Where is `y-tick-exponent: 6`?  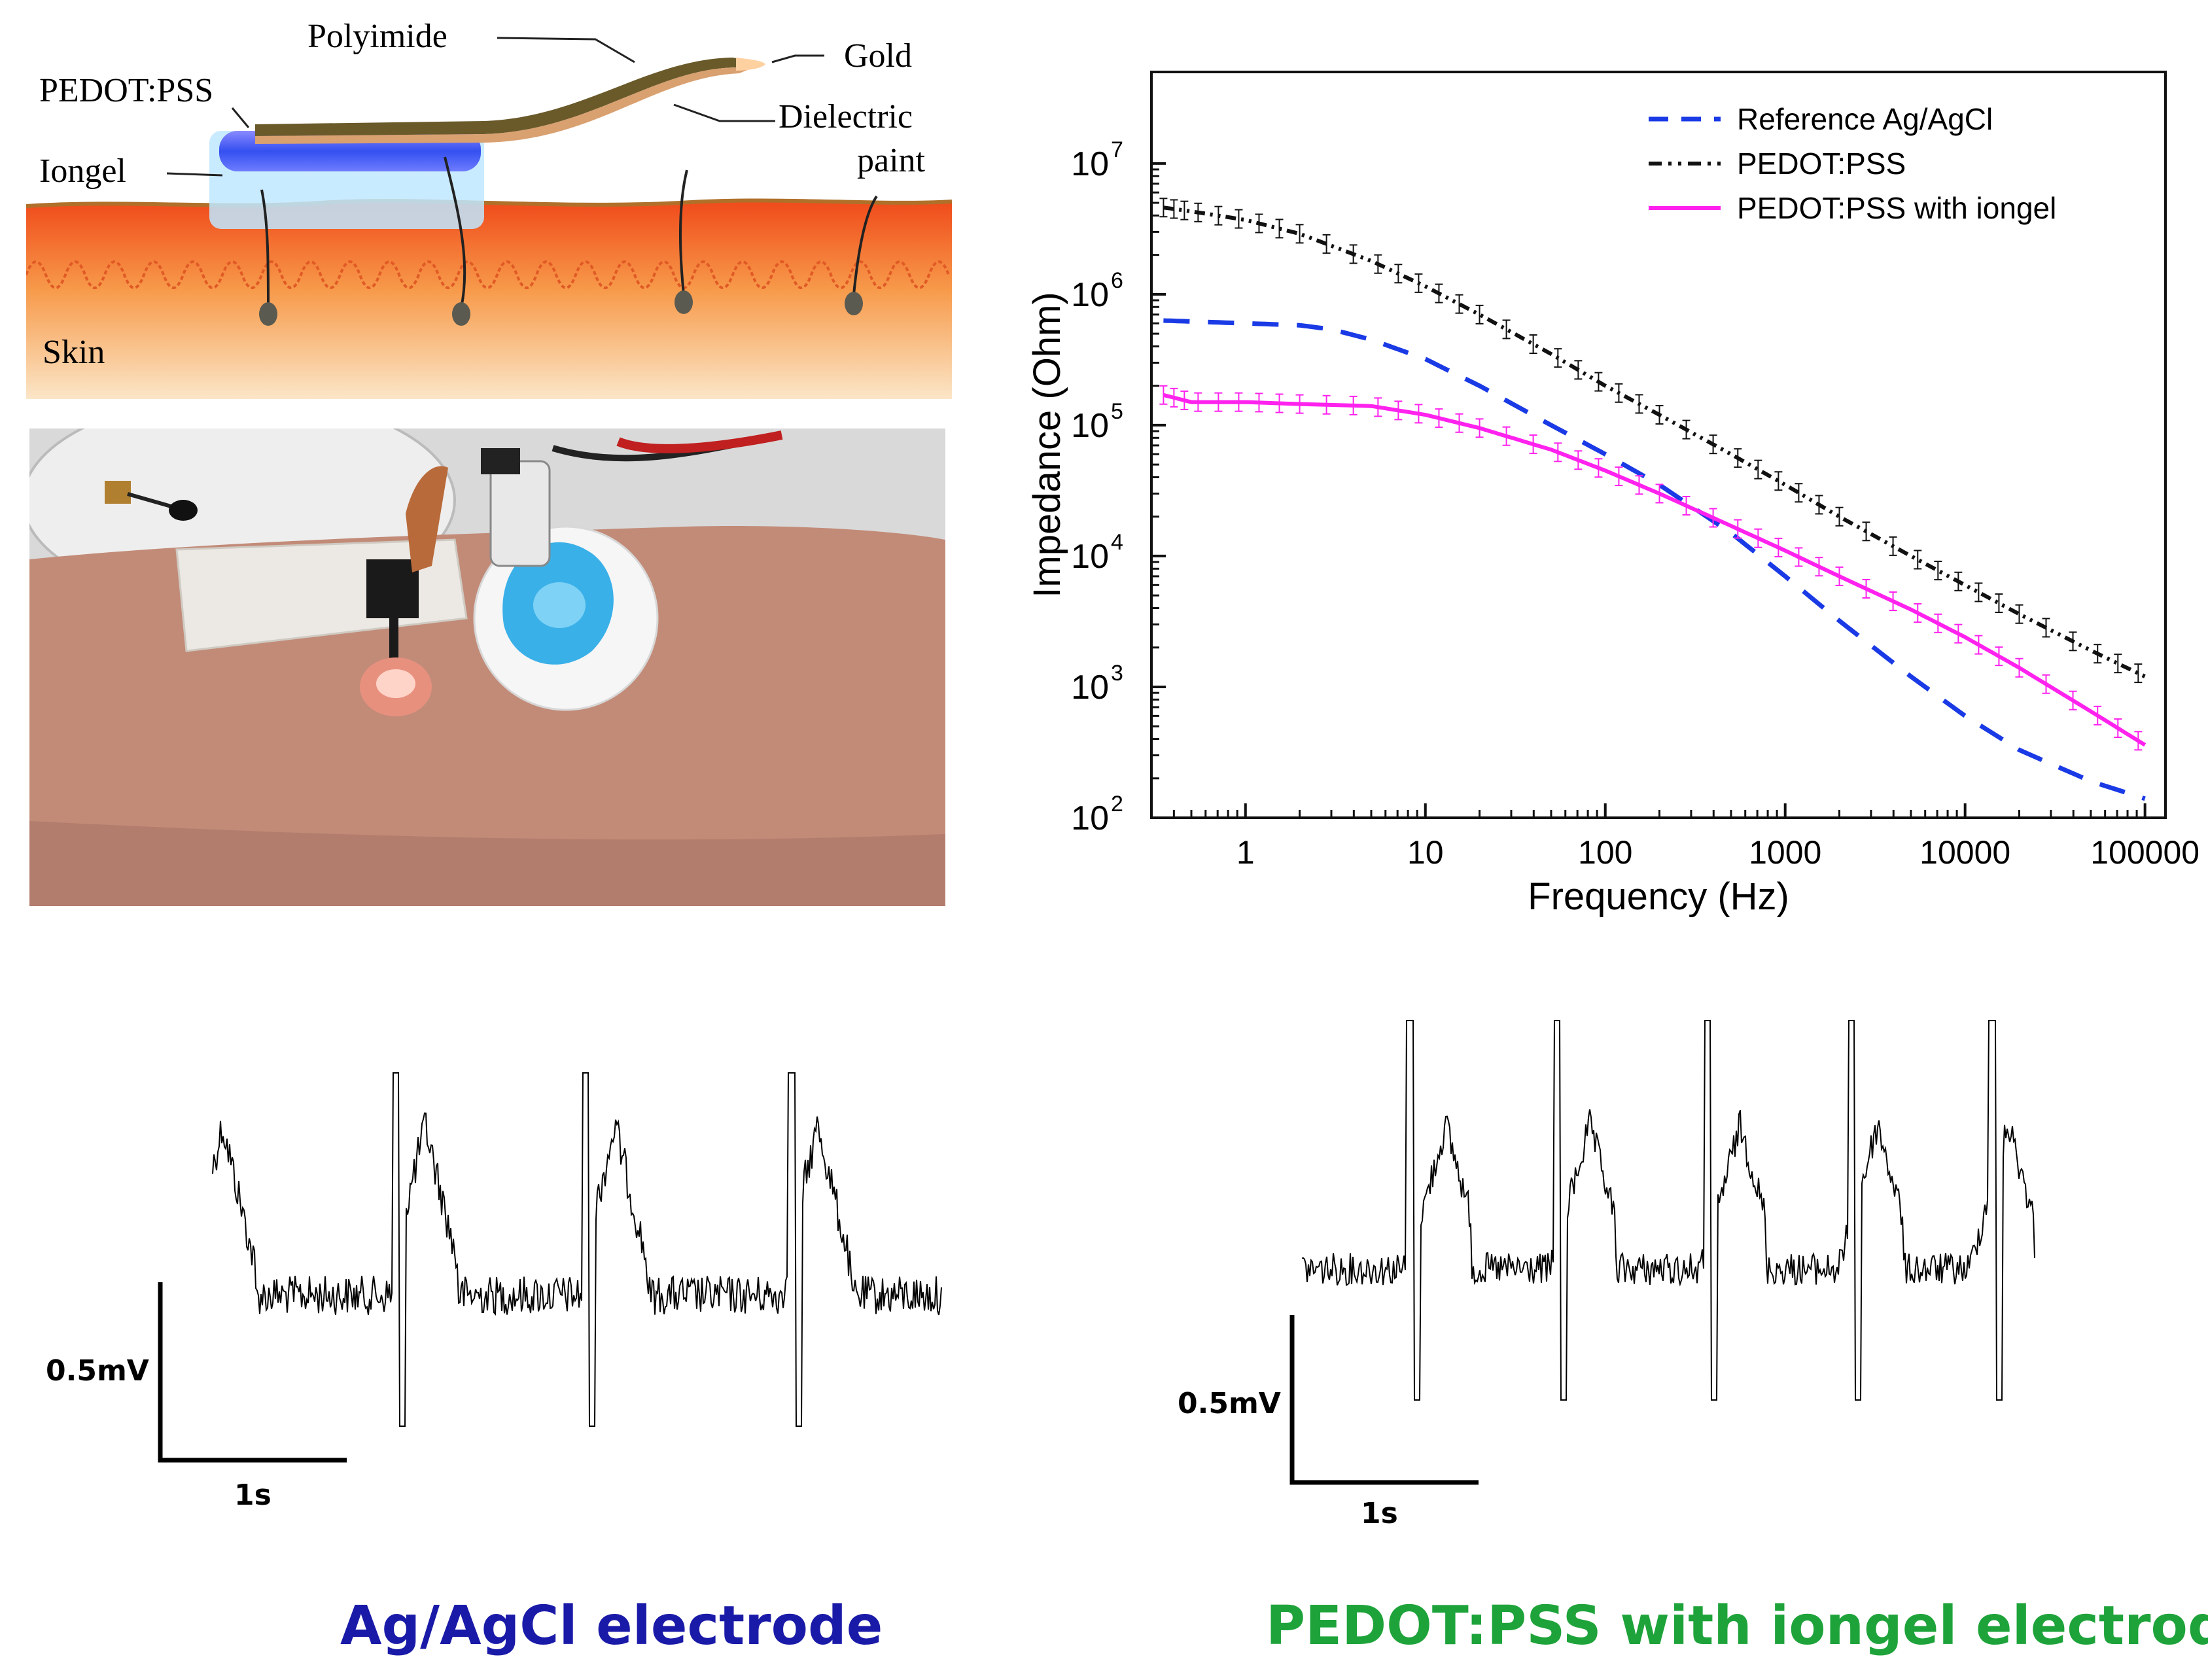 y-tick-exponent: 6 is located at coordinates (1117, 280).